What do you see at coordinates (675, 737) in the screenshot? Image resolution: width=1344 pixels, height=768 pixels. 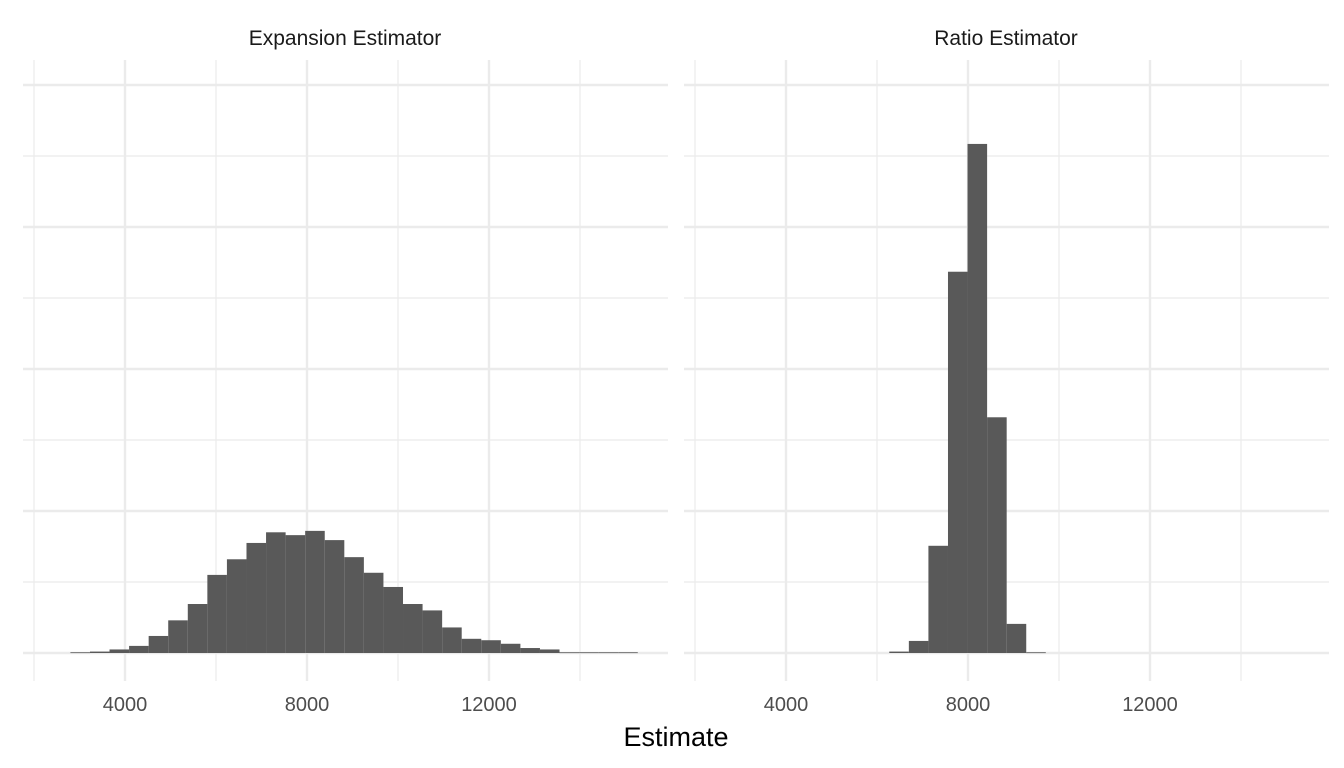 I see `x-axis-title: Estimate` at bounding box center [675, 737].